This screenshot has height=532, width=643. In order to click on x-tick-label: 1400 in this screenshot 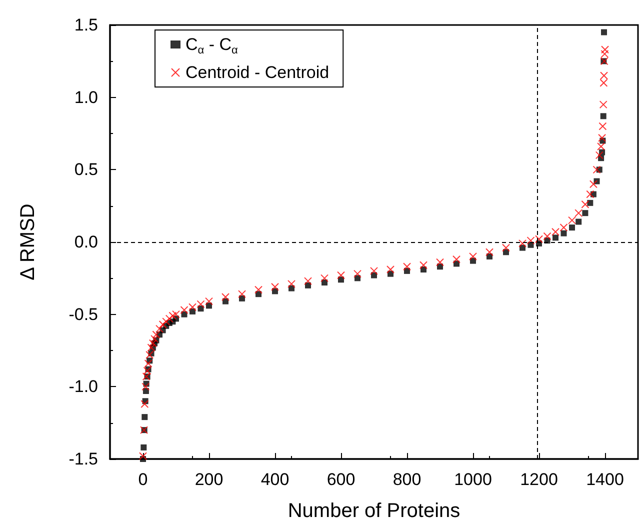, I will do `click(605, 479)`.